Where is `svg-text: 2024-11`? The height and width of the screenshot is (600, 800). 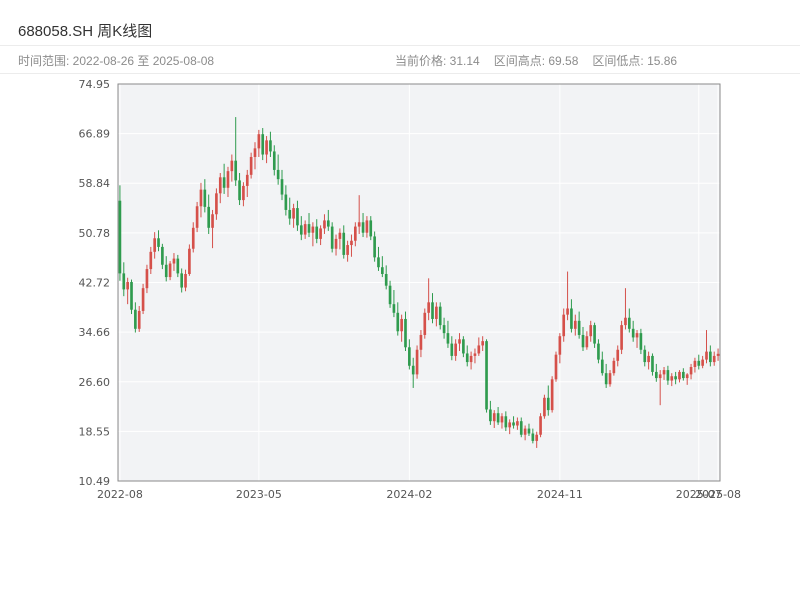
svg-text: 2024-11 is located at coordinates (560, 494).